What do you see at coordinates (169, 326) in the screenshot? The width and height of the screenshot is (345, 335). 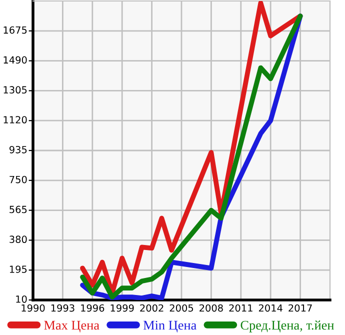 I see `legend-label: Min Цена` at bounding box center [169, 326].